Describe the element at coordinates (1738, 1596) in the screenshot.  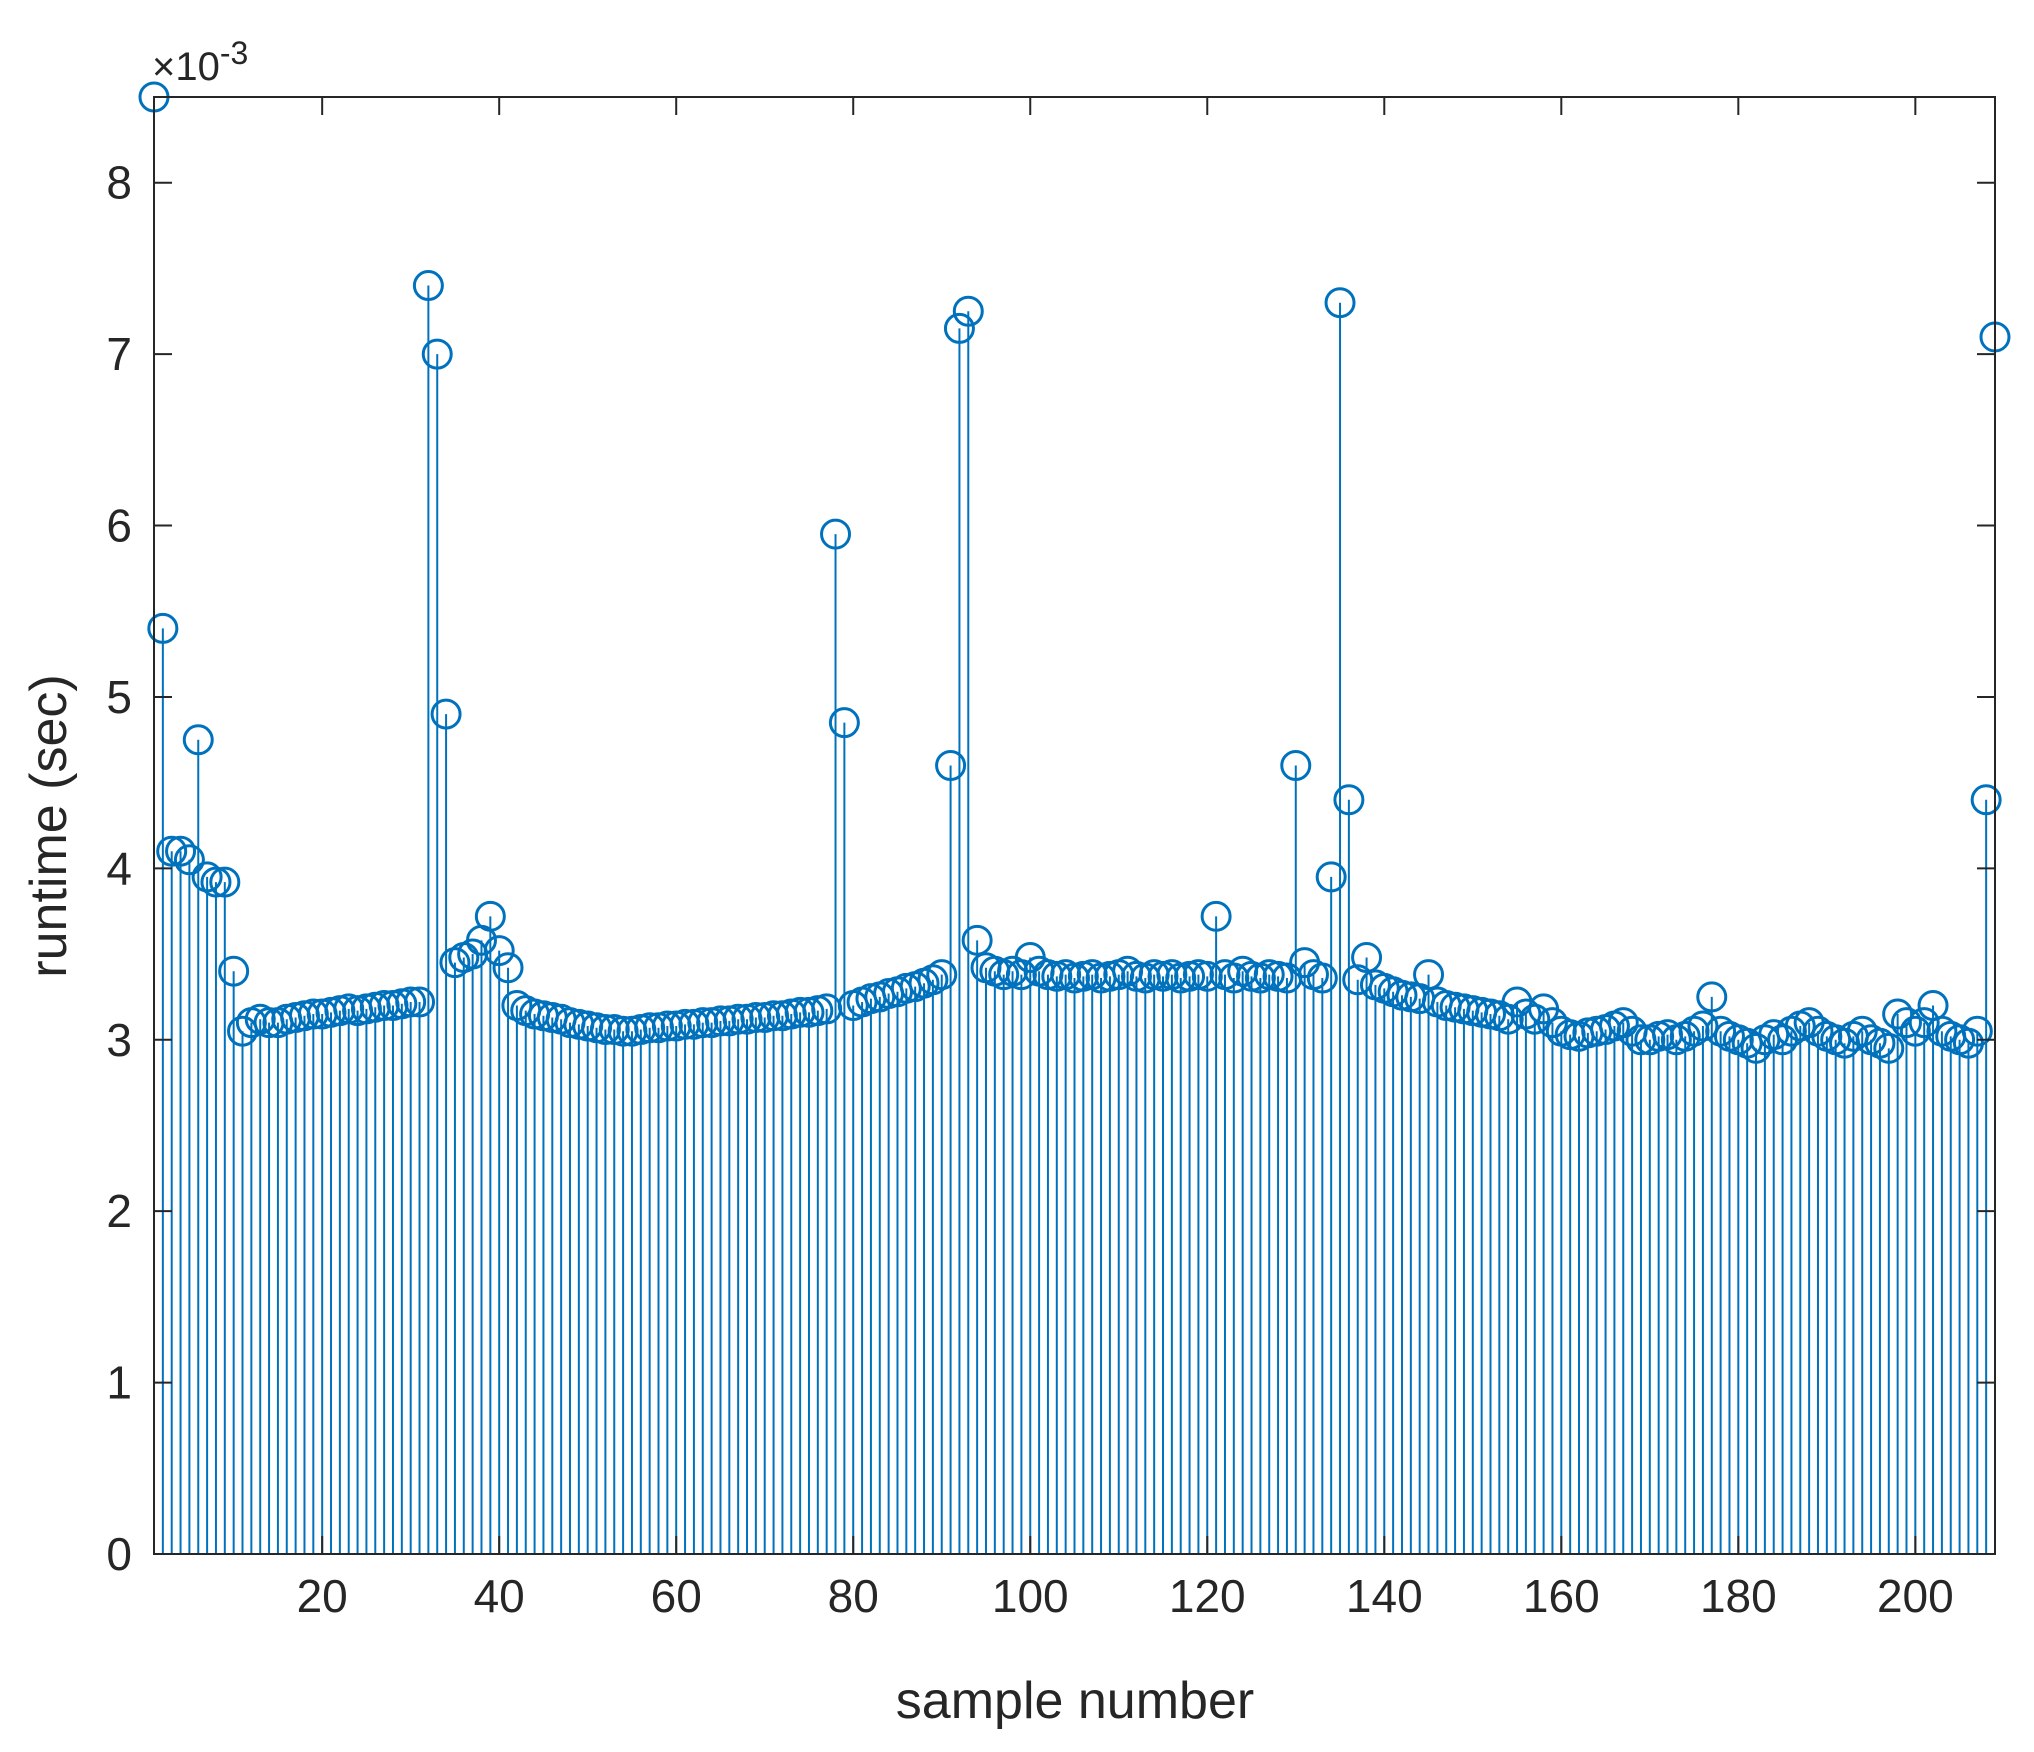
I see `x-tick-label: 180` at that location.